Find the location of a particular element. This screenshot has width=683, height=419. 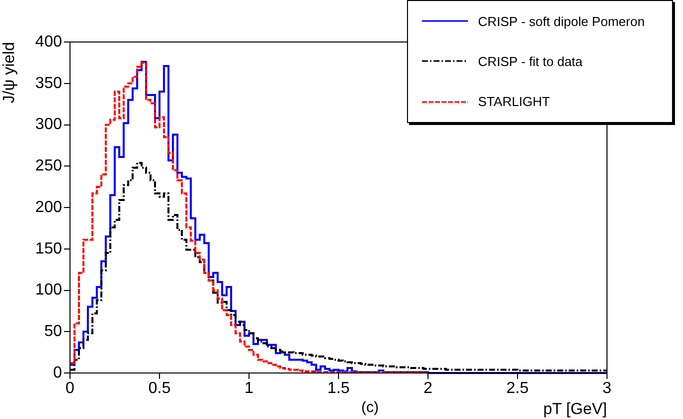

x-tick-label: 1 is located at coordinates (249, 389).